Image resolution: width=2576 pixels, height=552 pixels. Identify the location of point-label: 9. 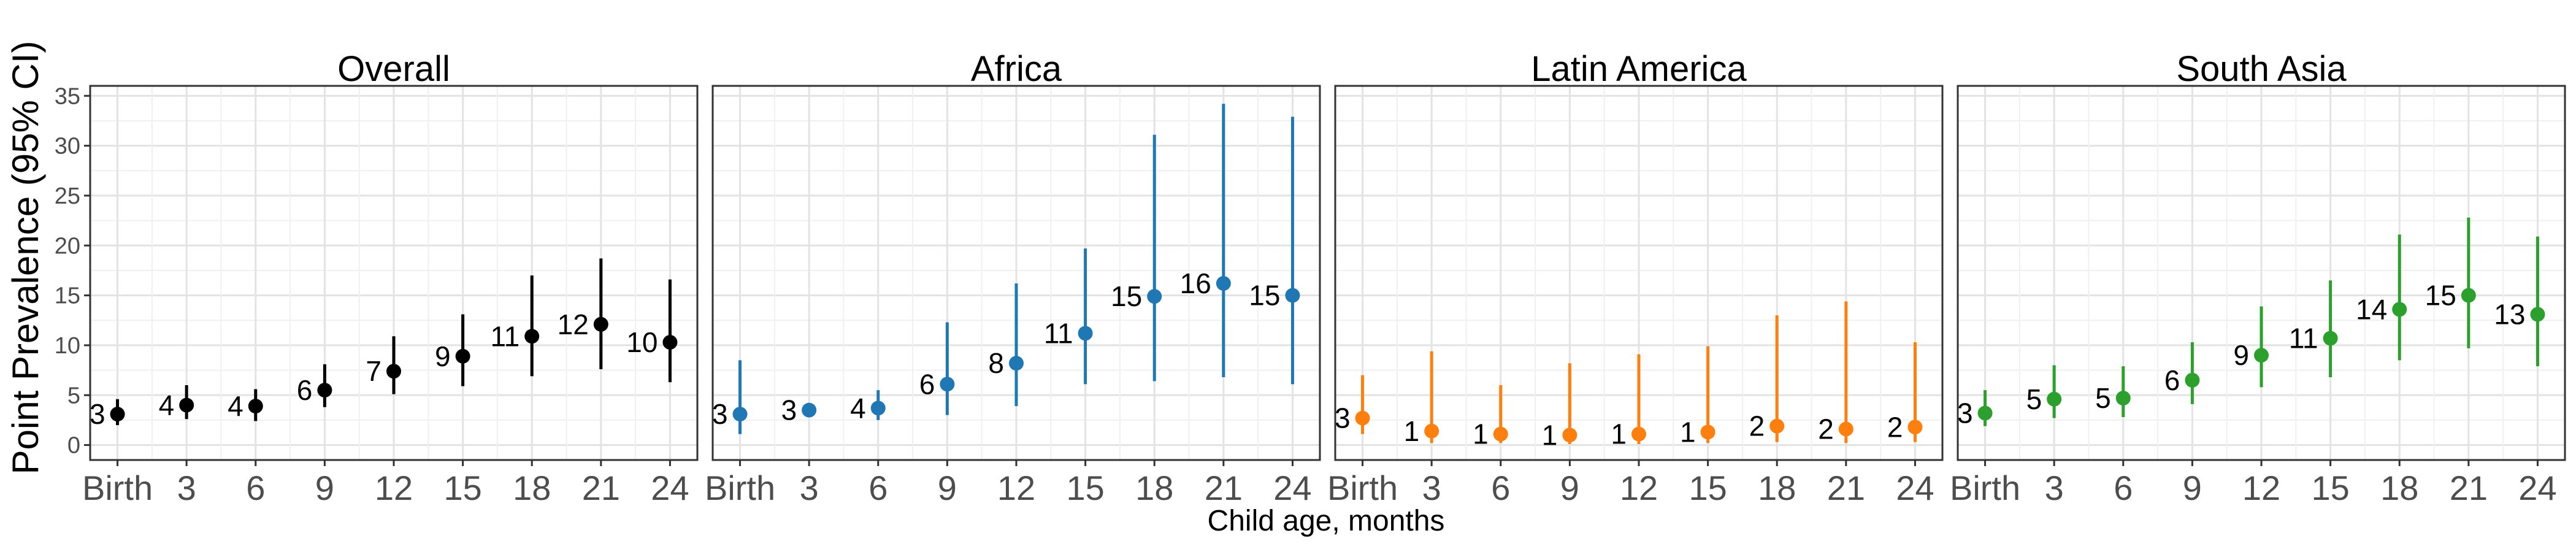
(2241, 355).